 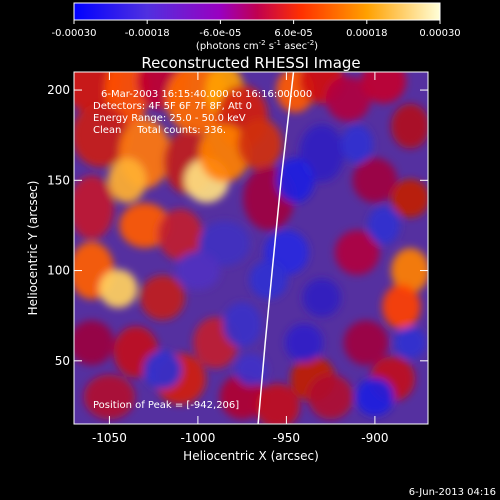 What do you see at coordinates (206, 94) in the screenshot?
I see `annotation-time: 6-Mar-2003 16:15:40.000 to 16:16:00.000` at bounding box center [206, 94].